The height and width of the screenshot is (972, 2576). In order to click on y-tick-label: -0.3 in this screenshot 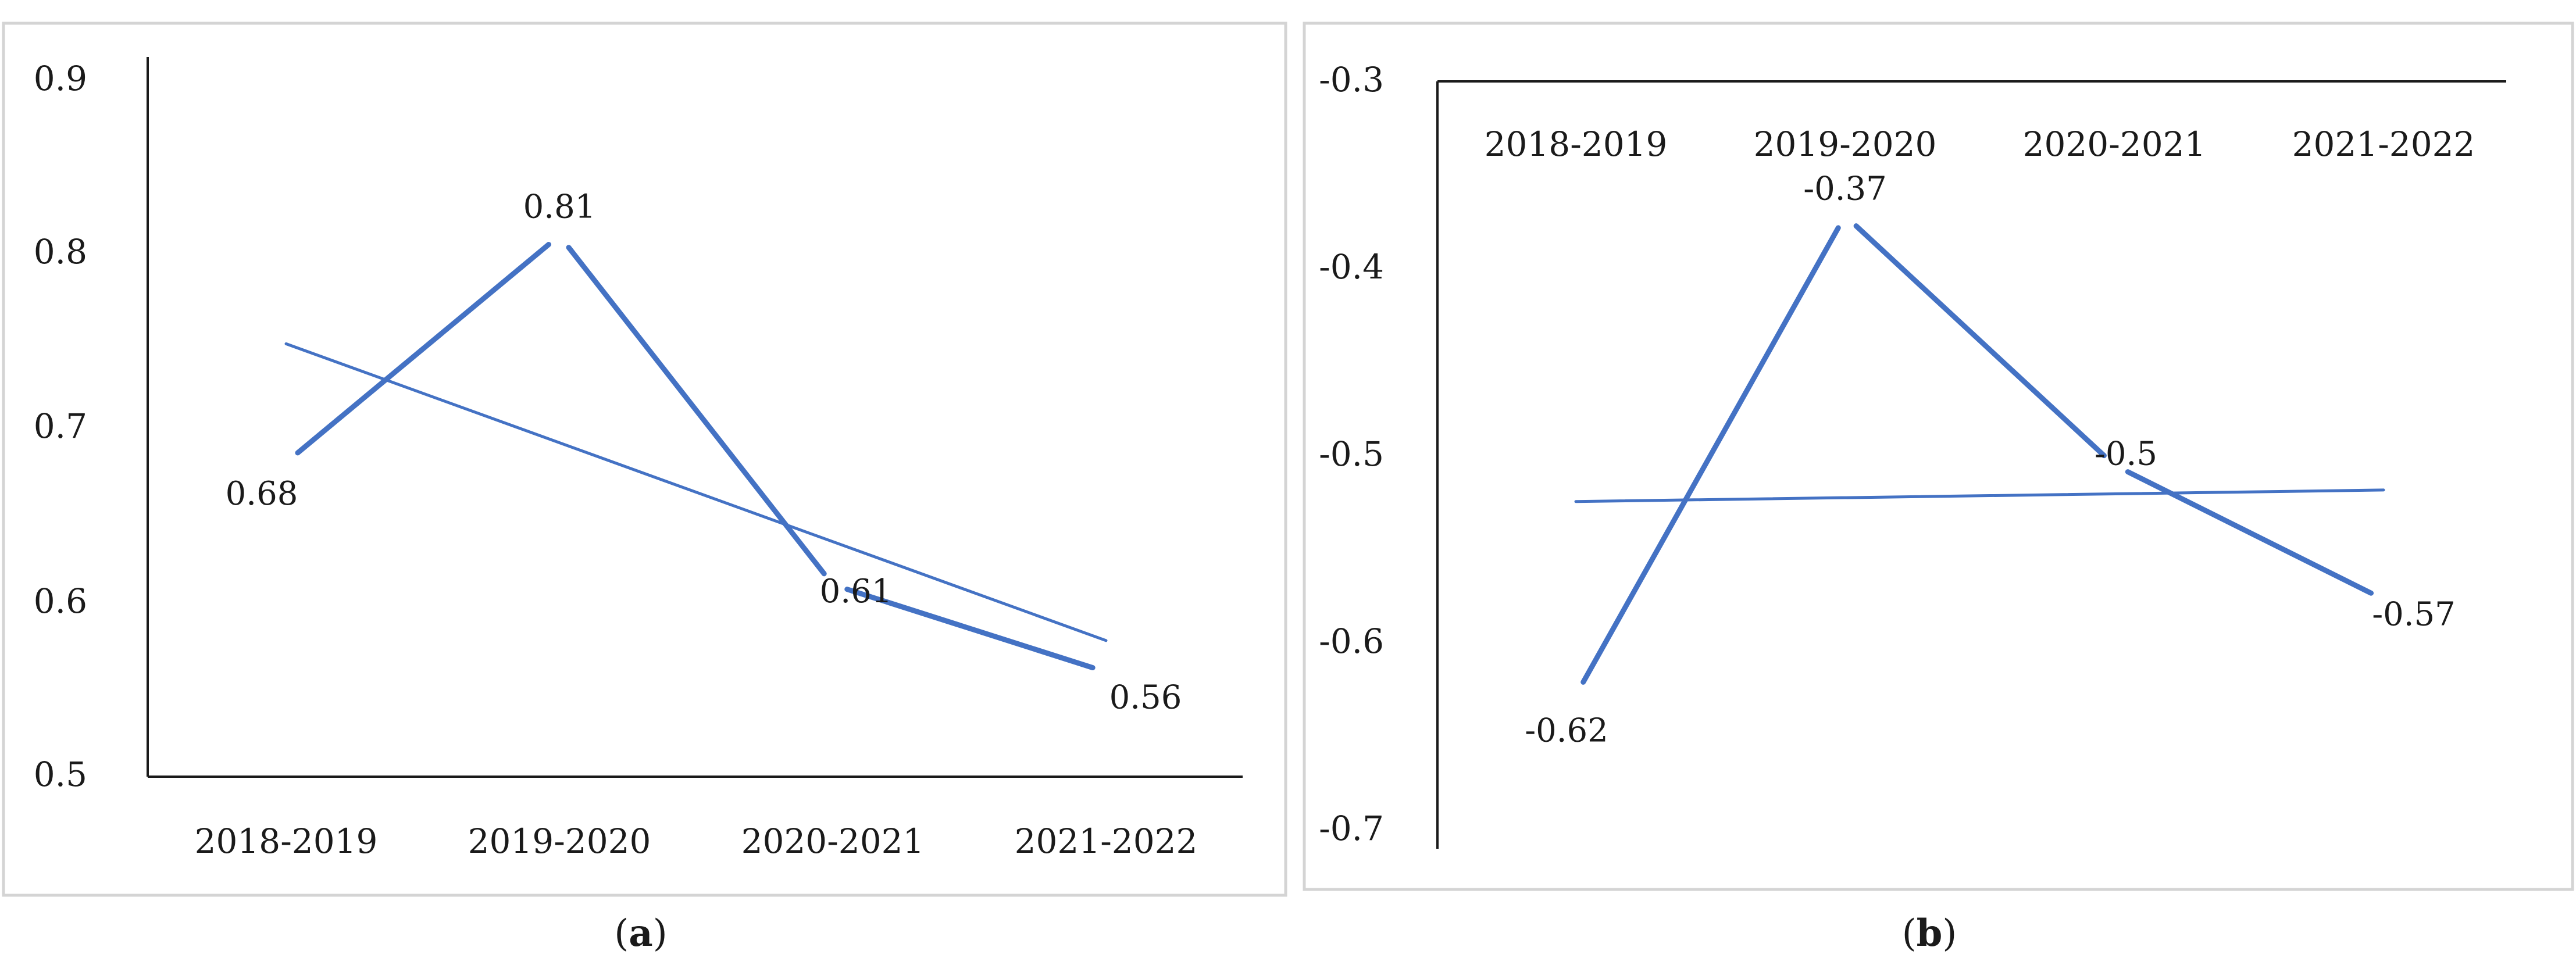, I will do `click(1352, 79)`.